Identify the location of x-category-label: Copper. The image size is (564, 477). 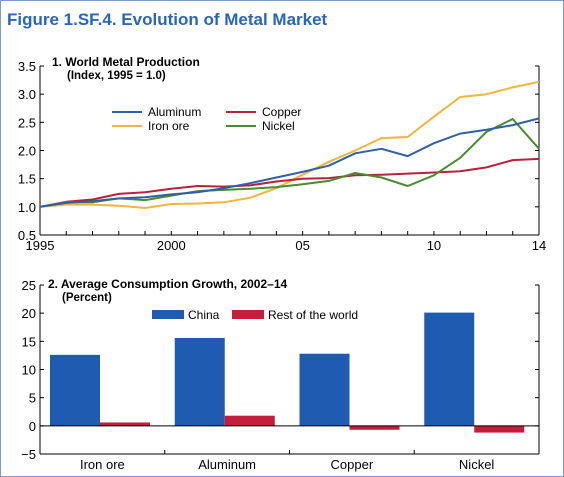
(352, 464).